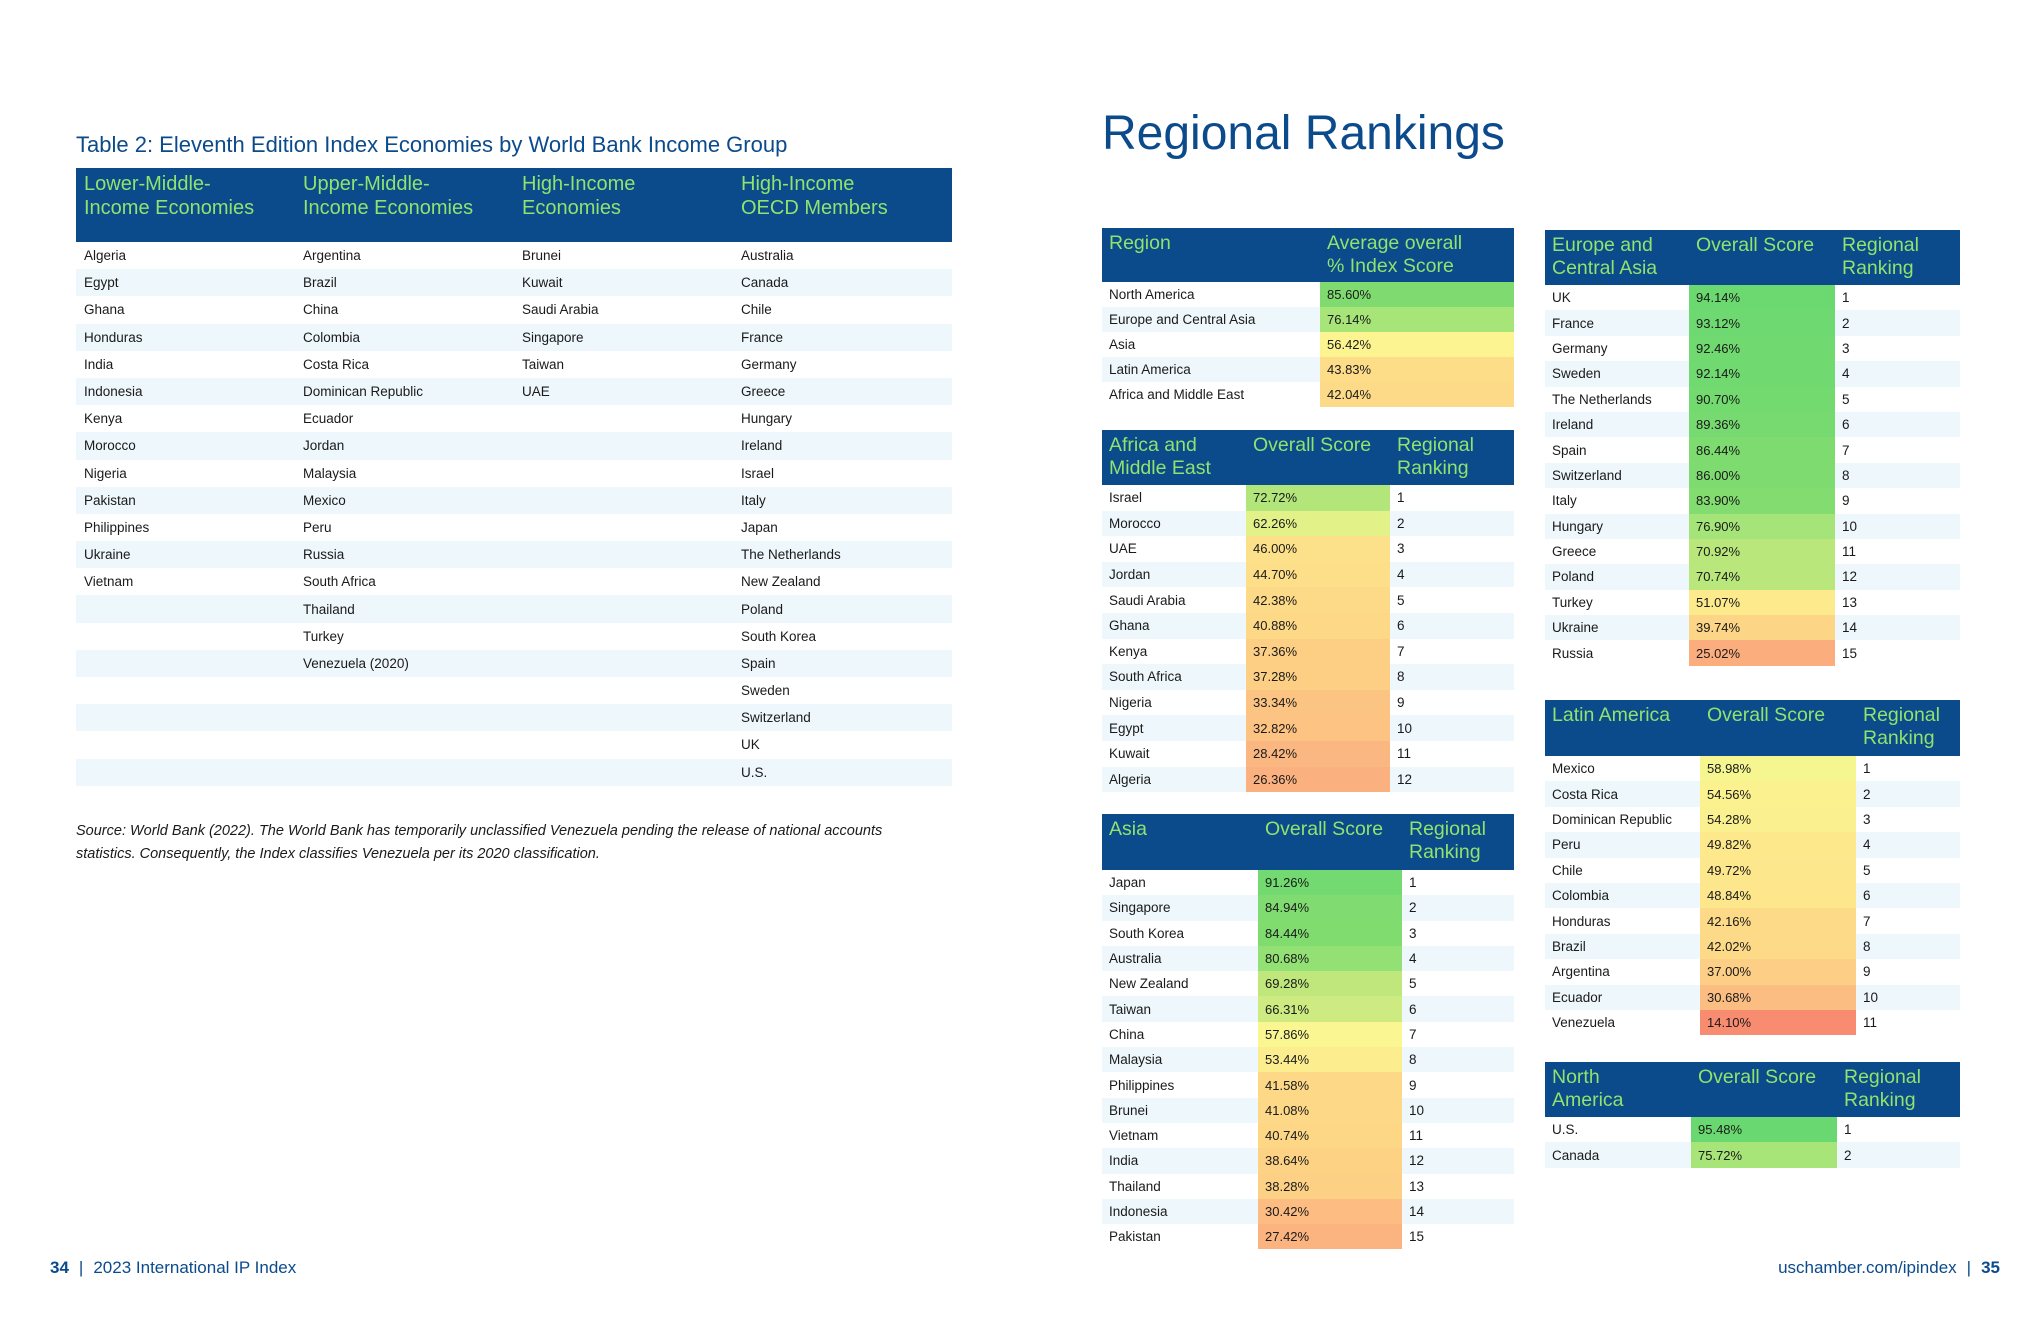 This screenshot has width=2040, height=1320. What do you see at coordinates (1413, 1034) in the screenshot?
I see `rank-cell: 7` at bounding box center [1413, 1034].